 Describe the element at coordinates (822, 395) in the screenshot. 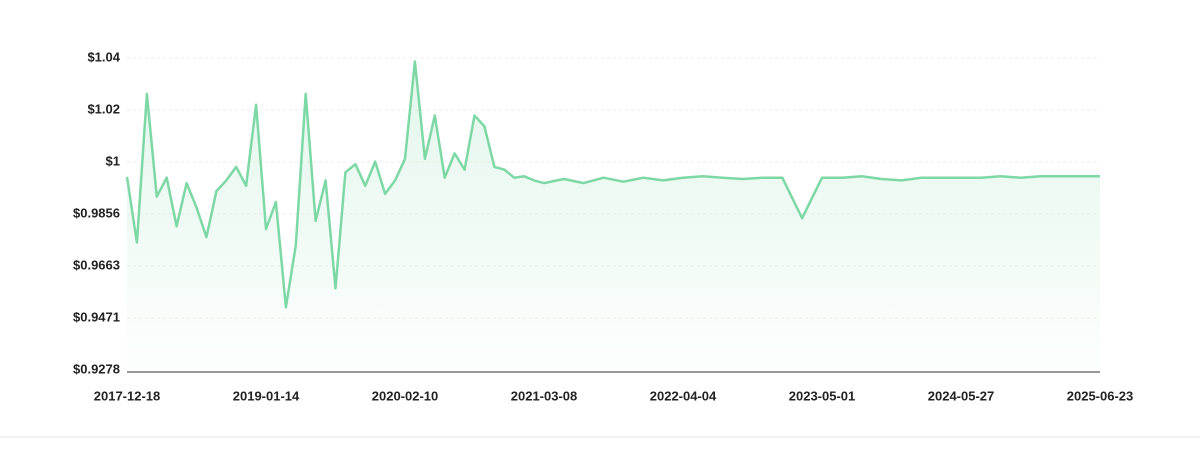

I see `x-tick-label: 2023-05-01` at that location.